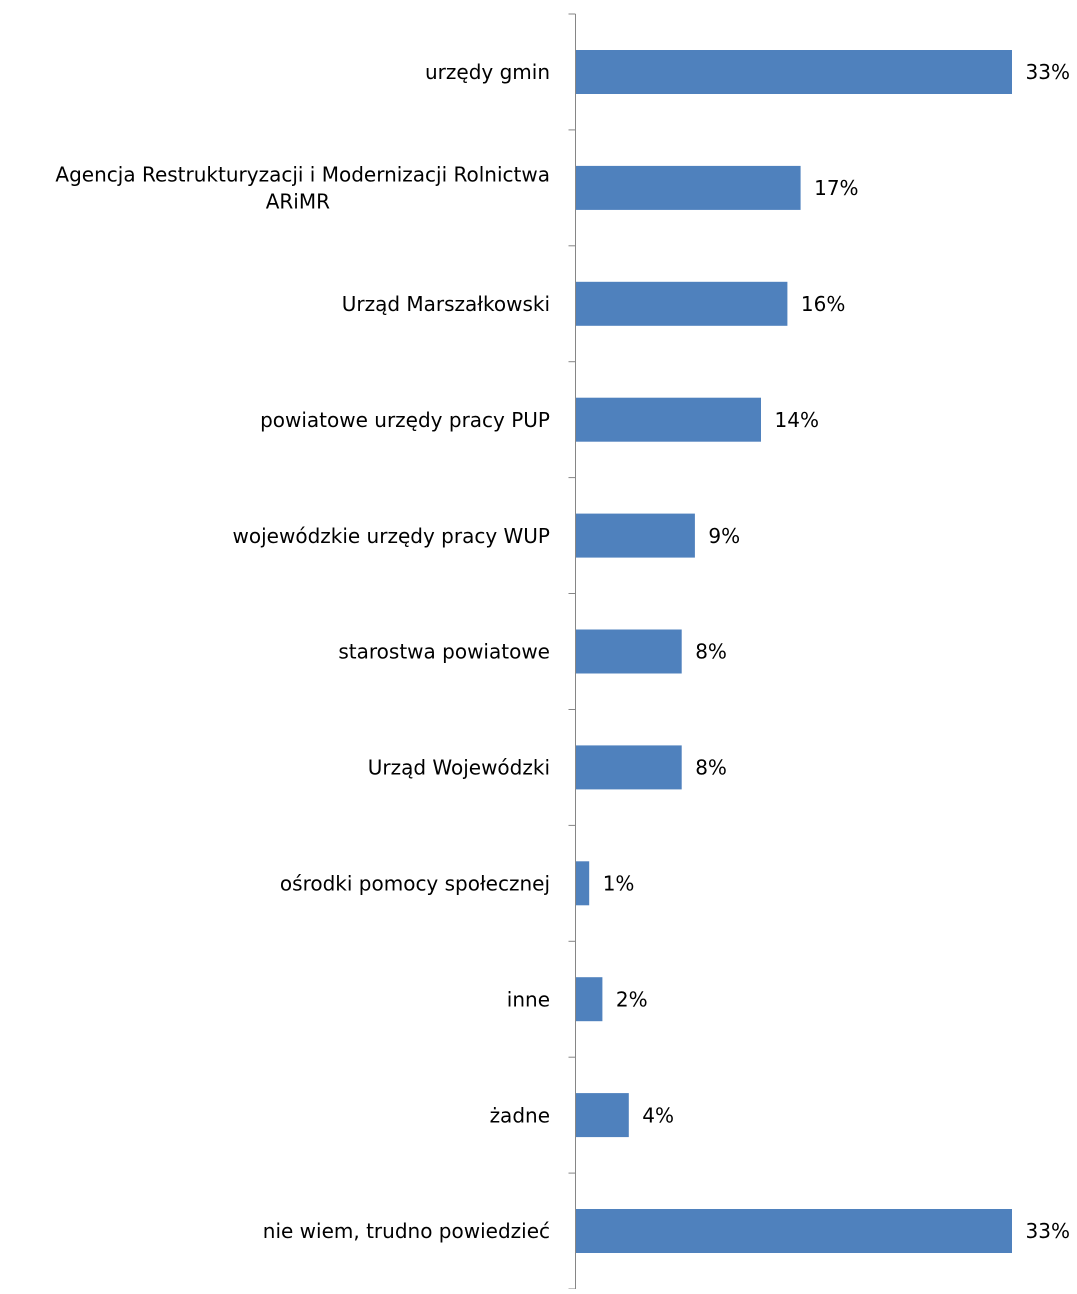 The image size is (1077, 1294). Describe the element at coordinates (724, 536) in the screenshot. I see `data-label: 9%` at that location.